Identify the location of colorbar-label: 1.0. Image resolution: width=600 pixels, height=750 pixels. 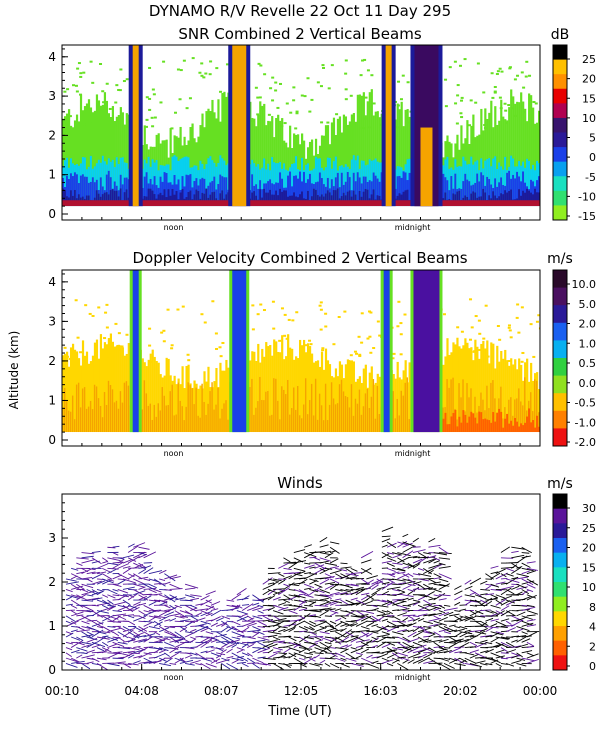
(588, 343).